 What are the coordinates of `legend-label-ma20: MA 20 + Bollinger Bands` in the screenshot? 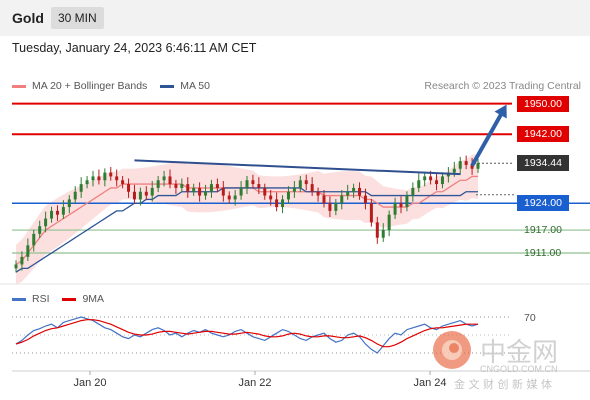 It's located at (90, 86).